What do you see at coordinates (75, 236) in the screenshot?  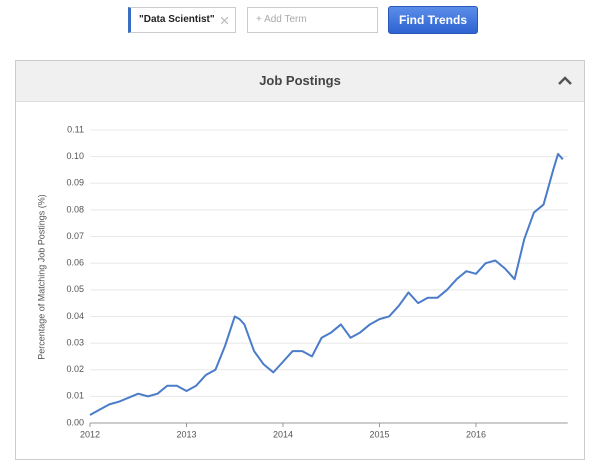 I see `y-tick-label: 0.07` at bounding box center [75, 236].